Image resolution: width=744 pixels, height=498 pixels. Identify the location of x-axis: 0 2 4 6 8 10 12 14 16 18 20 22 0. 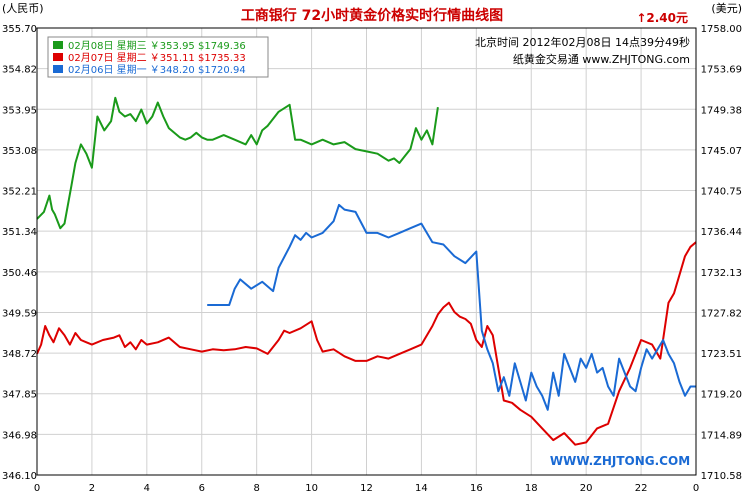
(366, 488).